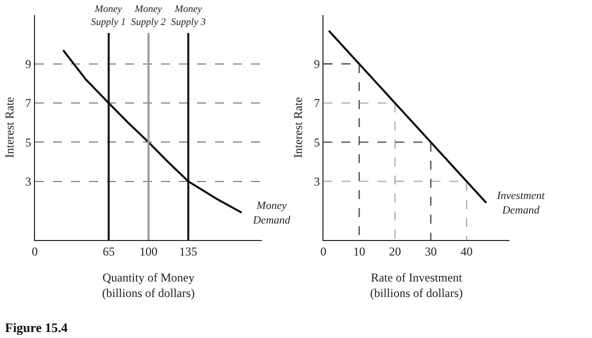 The height and width of the screenshot is (338, 592). Describe the element at coordinates (188, 251) in the screenshot. I see `x-tick-label: 135` at that location.